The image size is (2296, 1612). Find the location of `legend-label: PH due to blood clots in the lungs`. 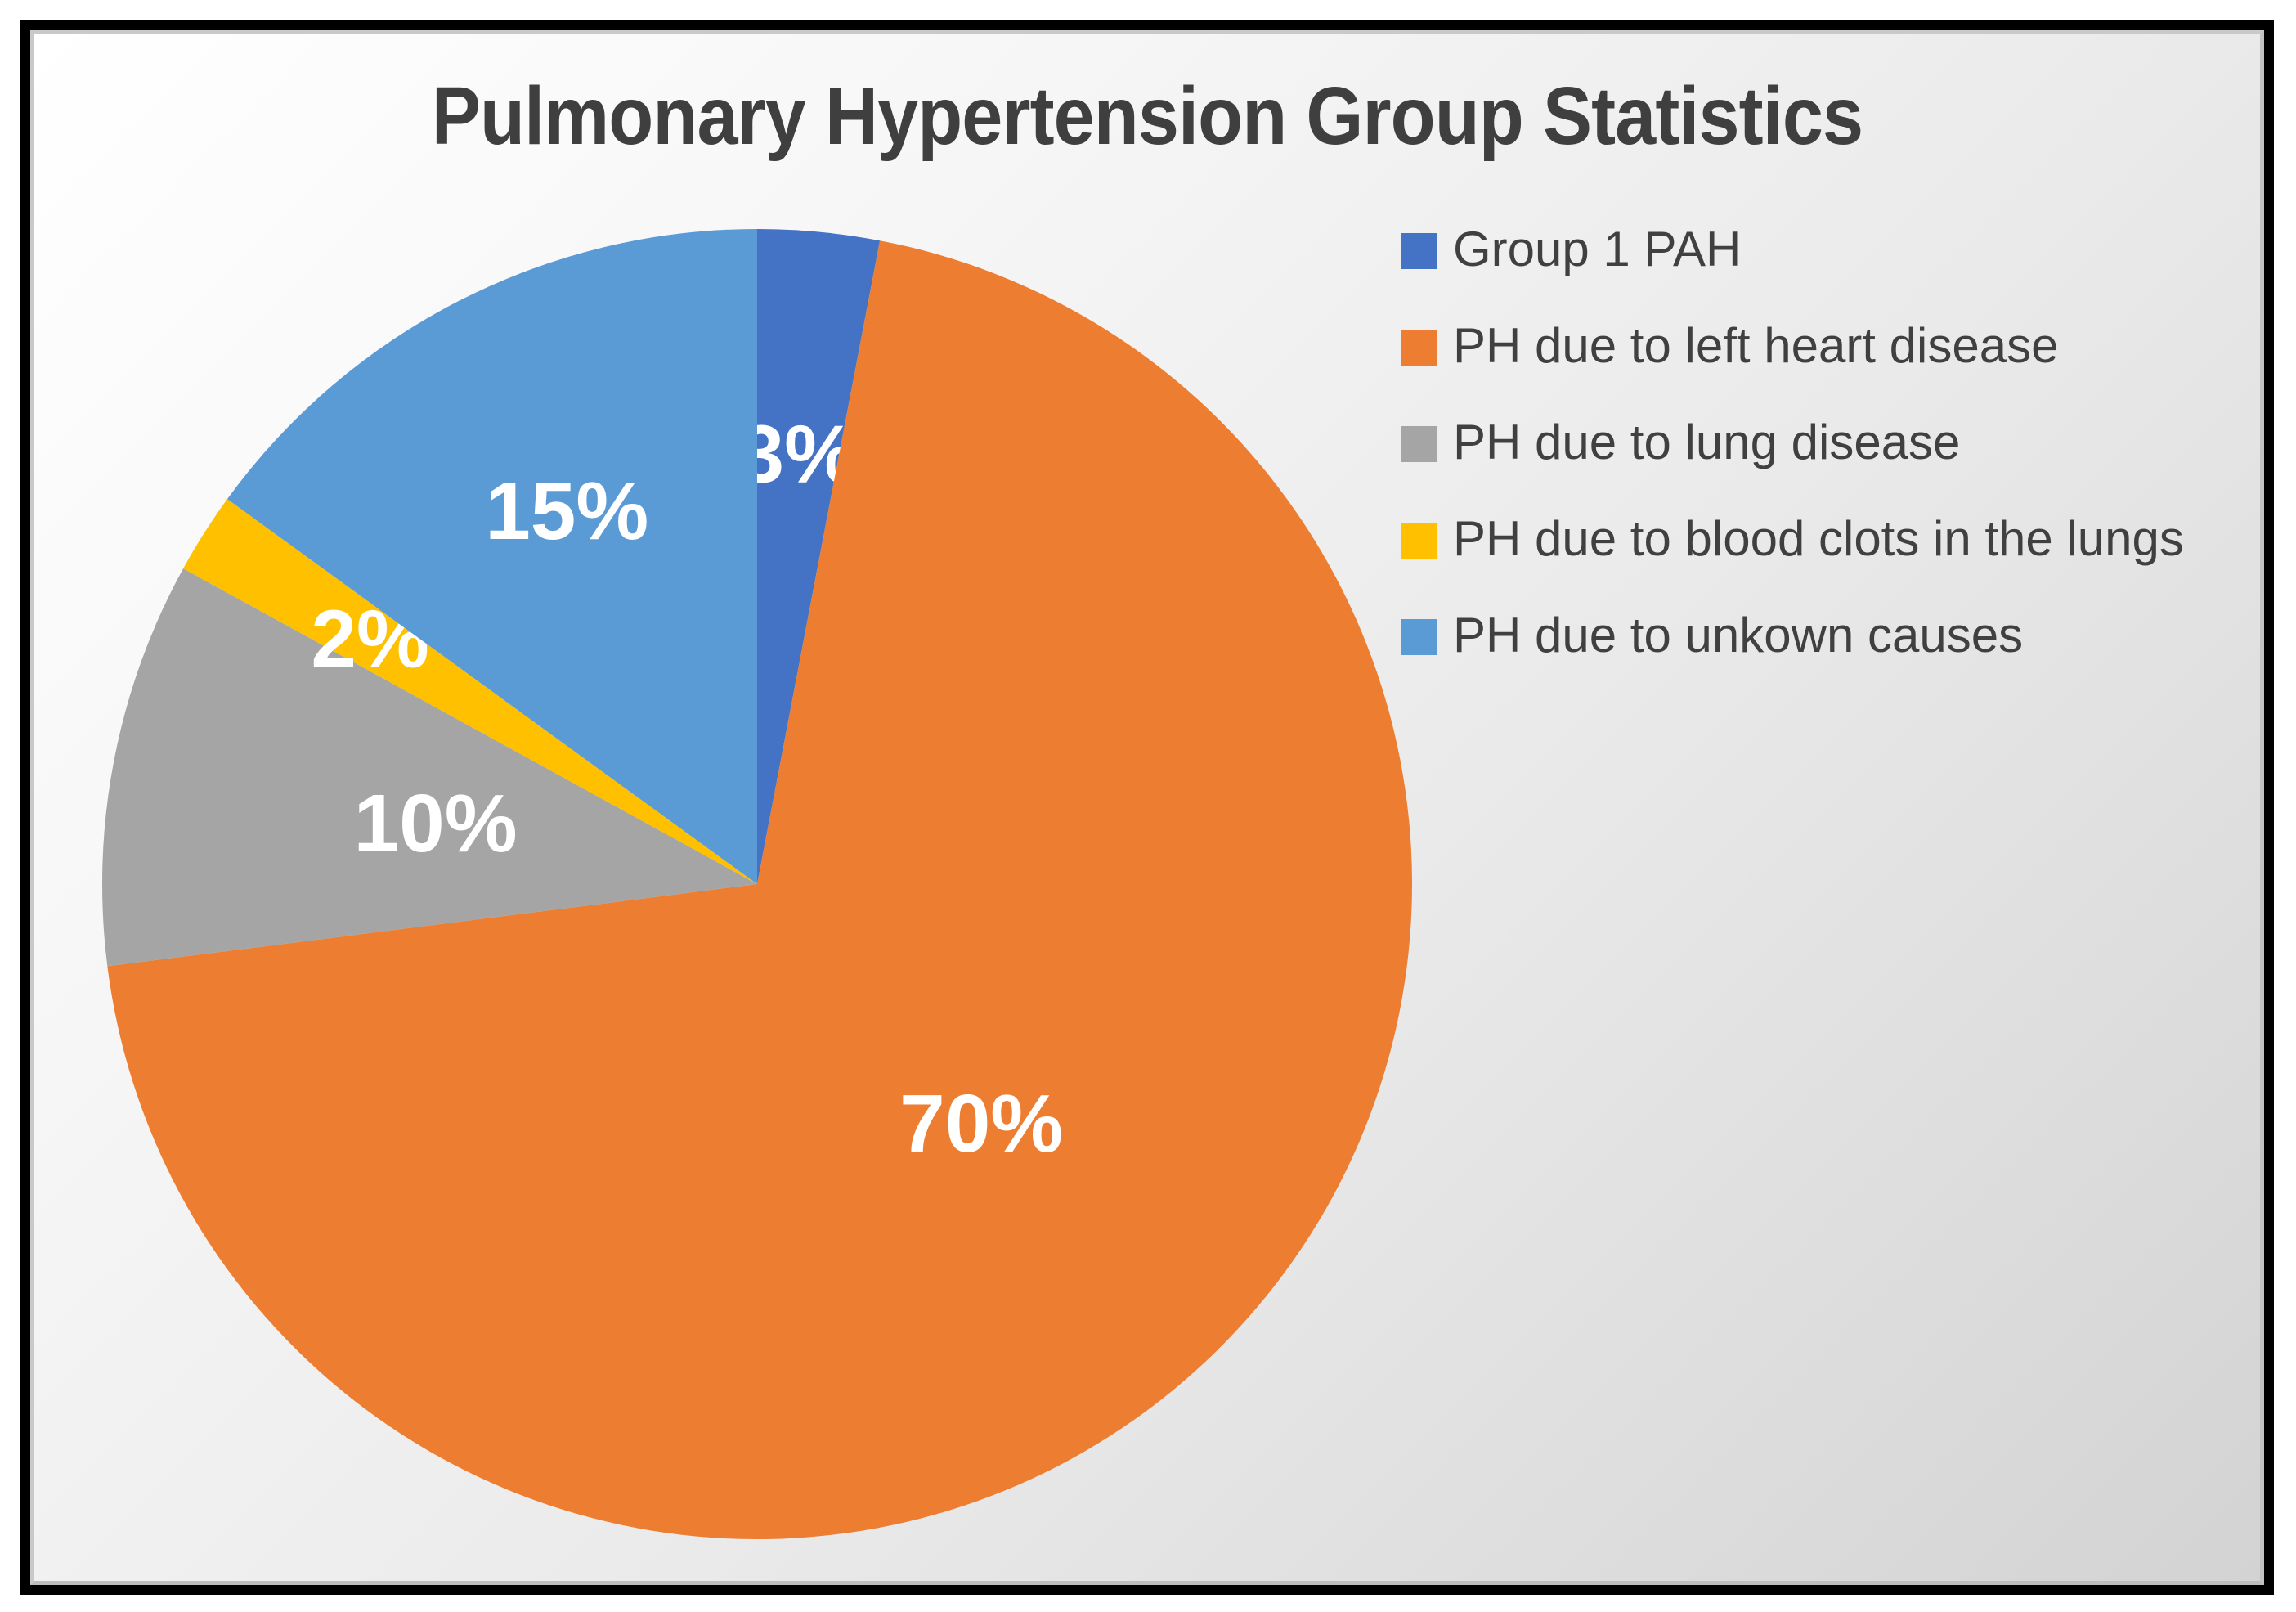

legend-label: PH due to blood clots in the lungs is located at coordinates (1818, 538).